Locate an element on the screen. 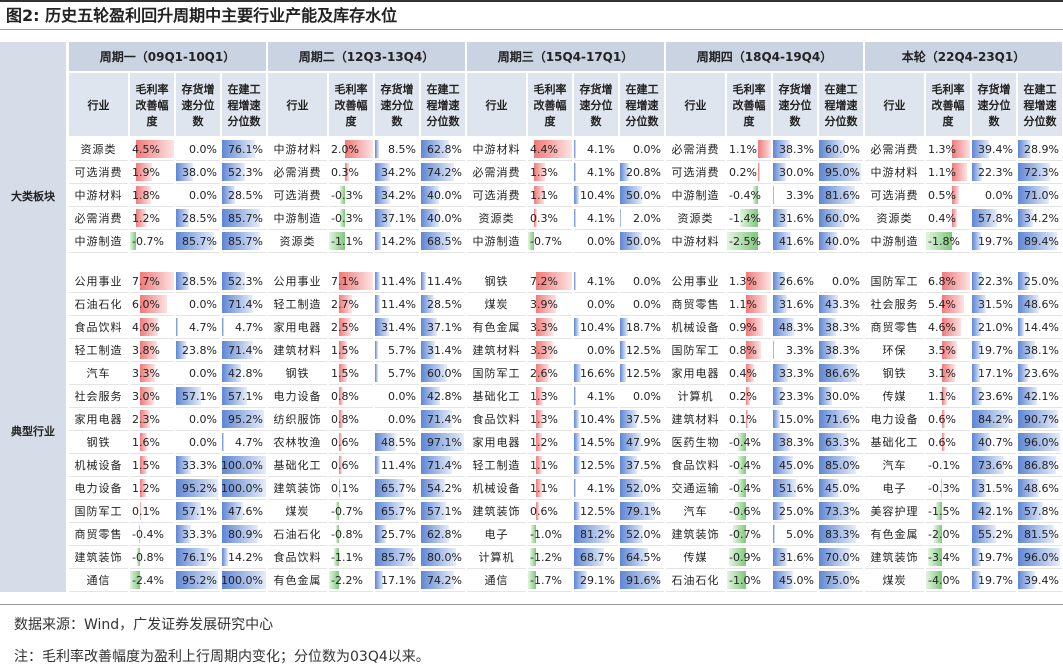 This screenshot has width=1063, height=671. cell-text: 89.4% is located at coordinates (1041, 241).